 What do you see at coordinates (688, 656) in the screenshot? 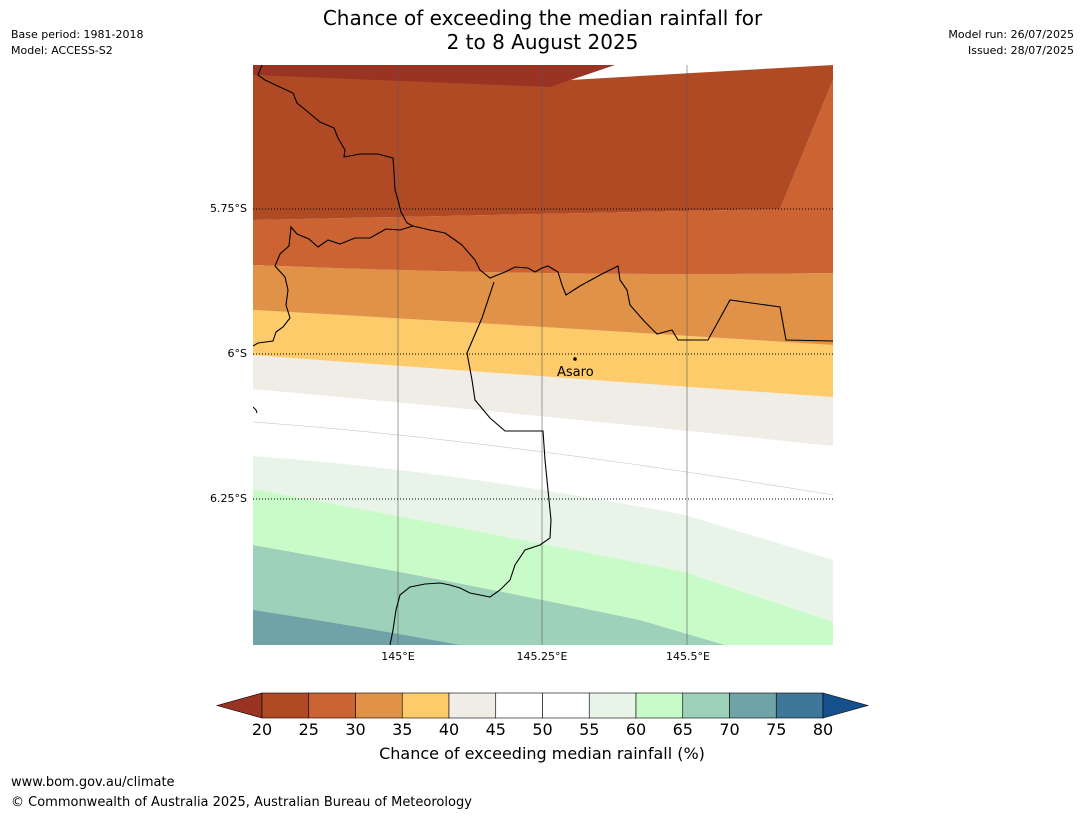
I see `lon-label-145-5e: 145.5°E` at bounding box center [688, 656].